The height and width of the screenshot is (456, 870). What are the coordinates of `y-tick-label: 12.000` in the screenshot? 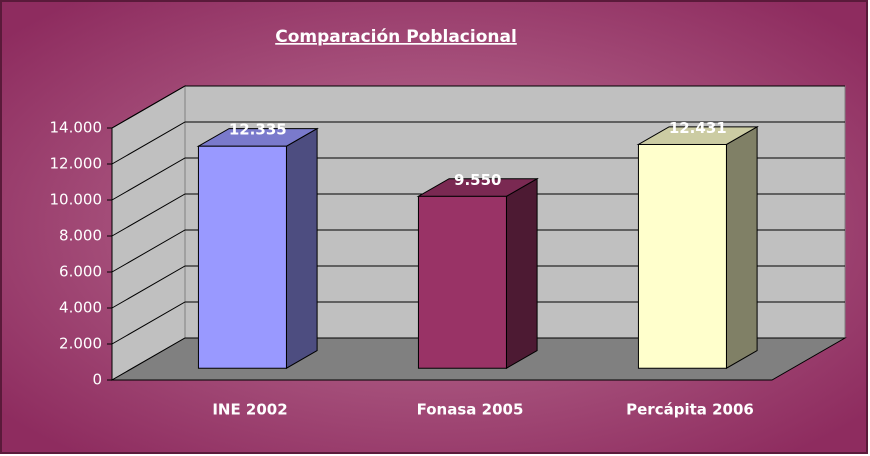 It's located at (76, 164).